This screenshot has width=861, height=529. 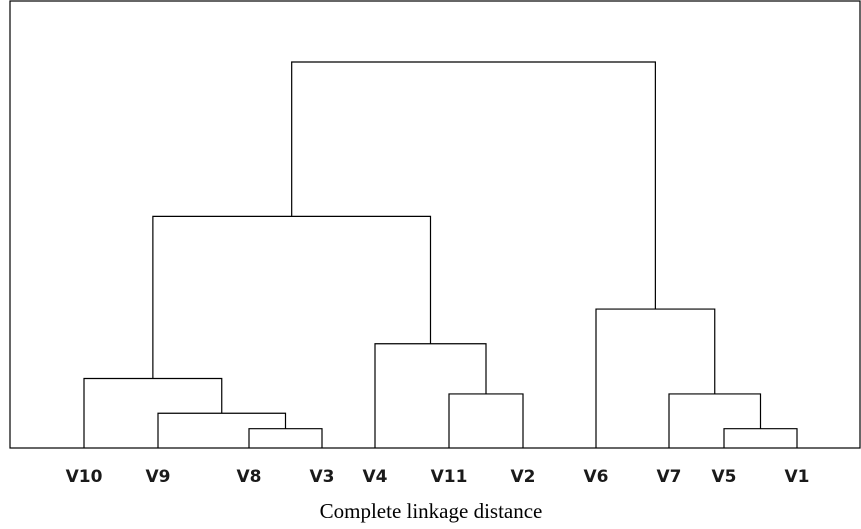 I want to click on link-V7-m2, so click(x=715, y=420).